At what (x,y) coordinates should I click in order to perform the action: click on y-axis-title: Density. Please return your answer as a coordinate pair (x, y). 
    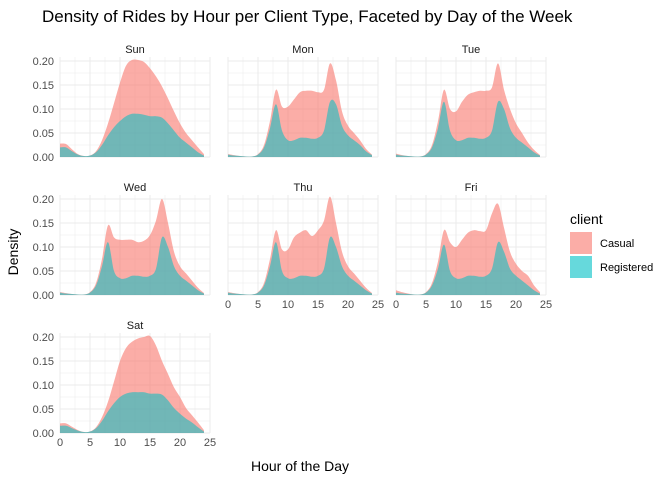
    Looking at the image, I should click on (13, 252).